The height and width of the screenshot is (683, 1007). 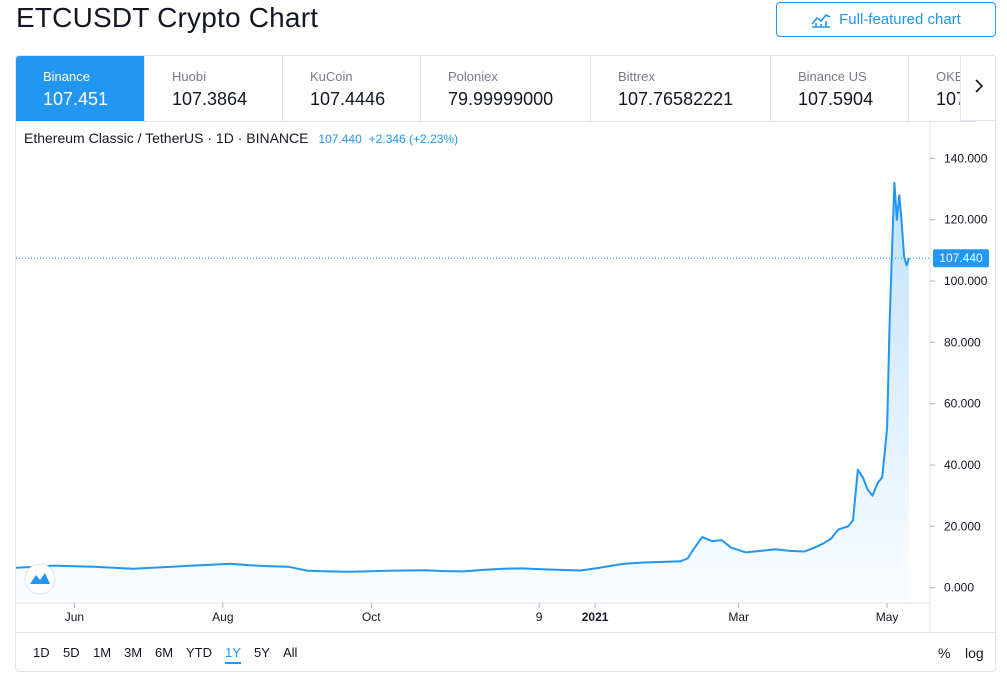 I want to click on timeframe-3m: 3M, so click(x=133, y=652).